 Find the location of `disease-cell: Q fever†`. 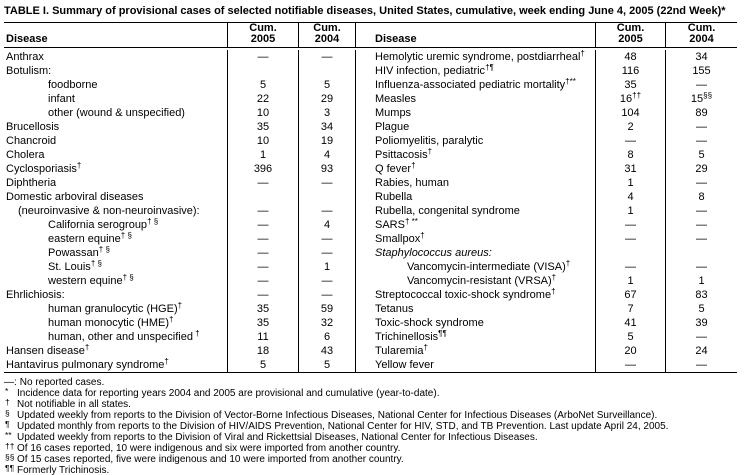

disease-cell: Q fever† is located at coordinates (475, 169).